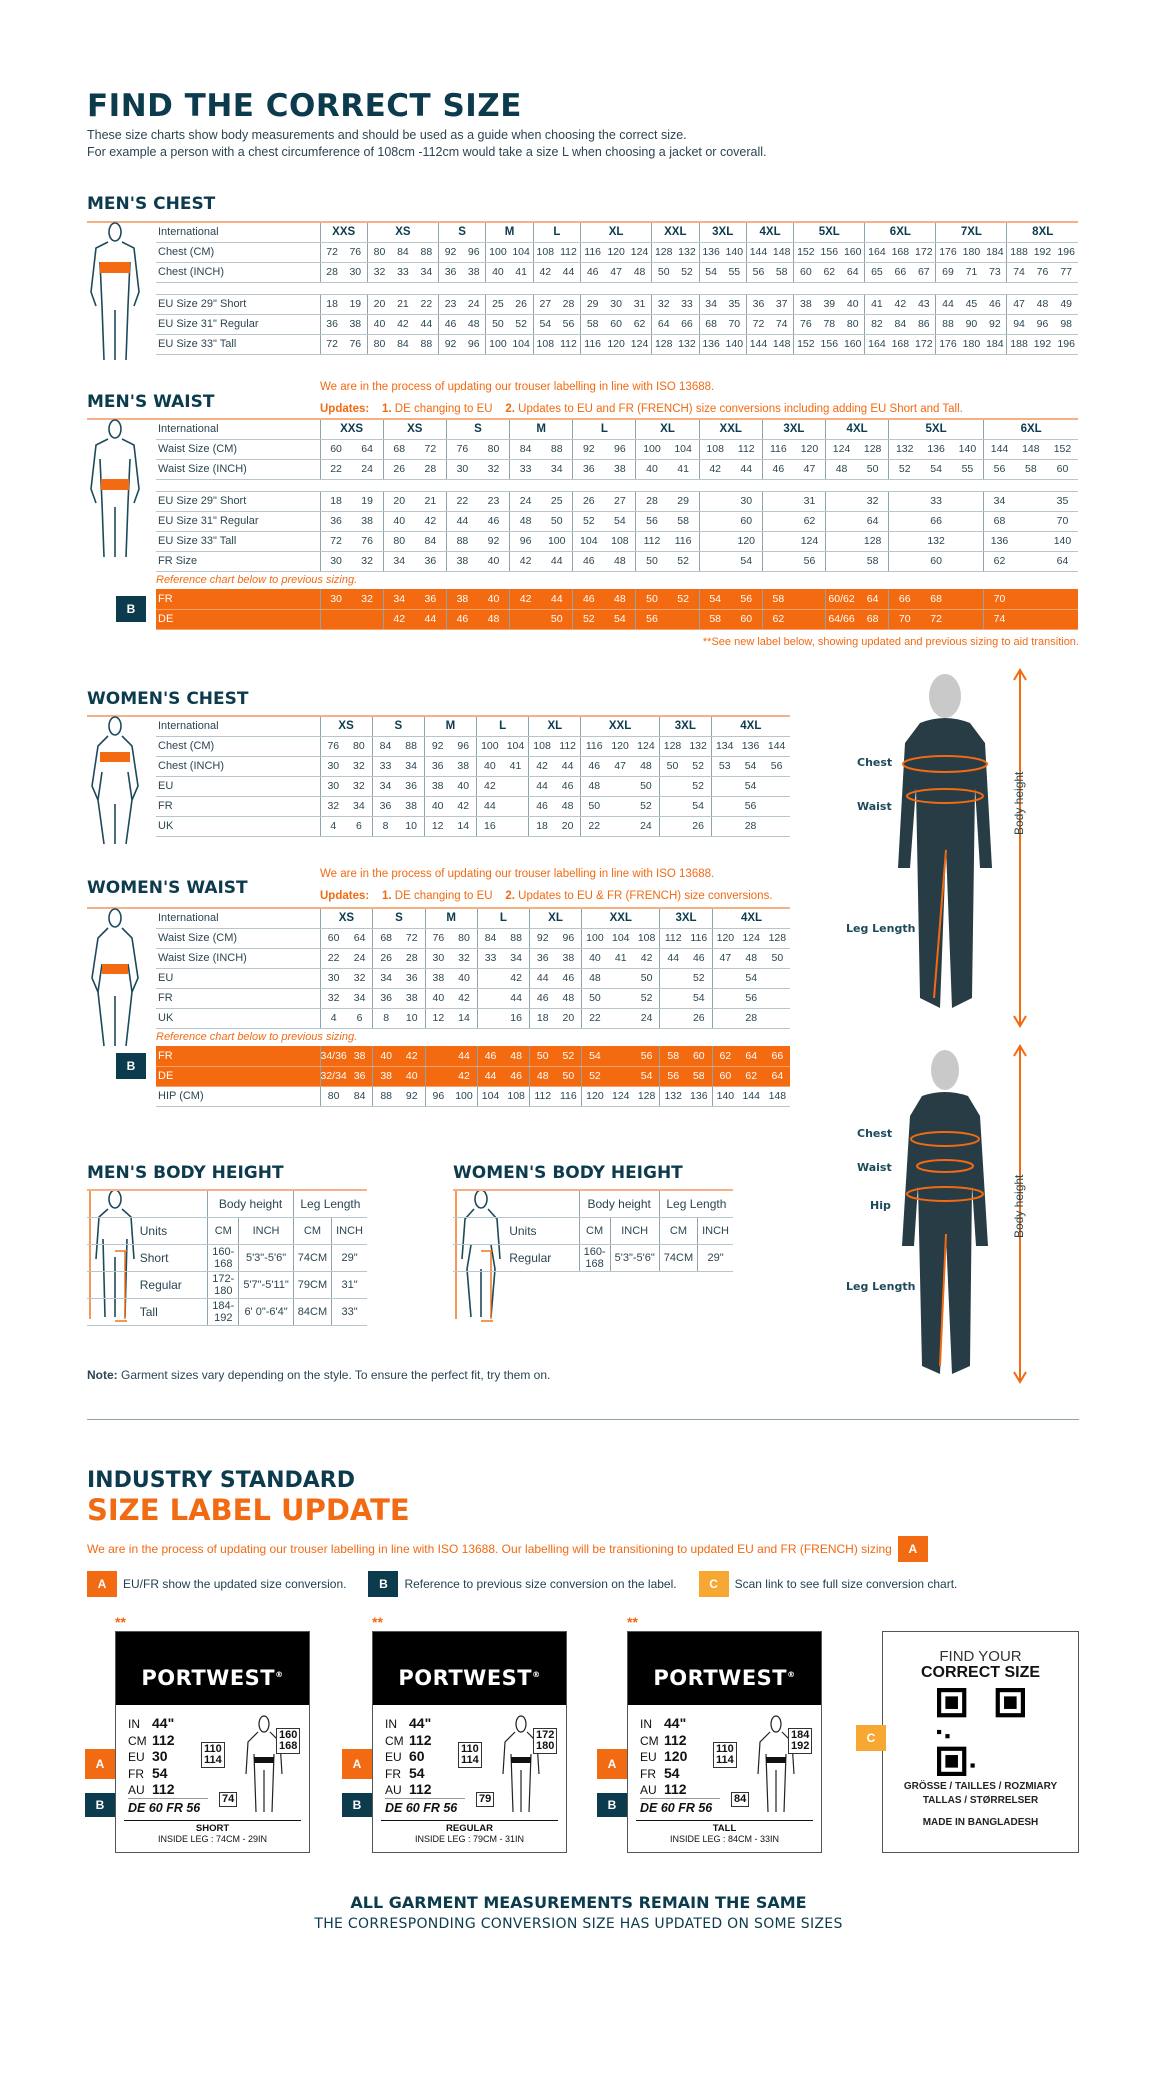  I want to click on table-cell: 100, so click(464, 1096).